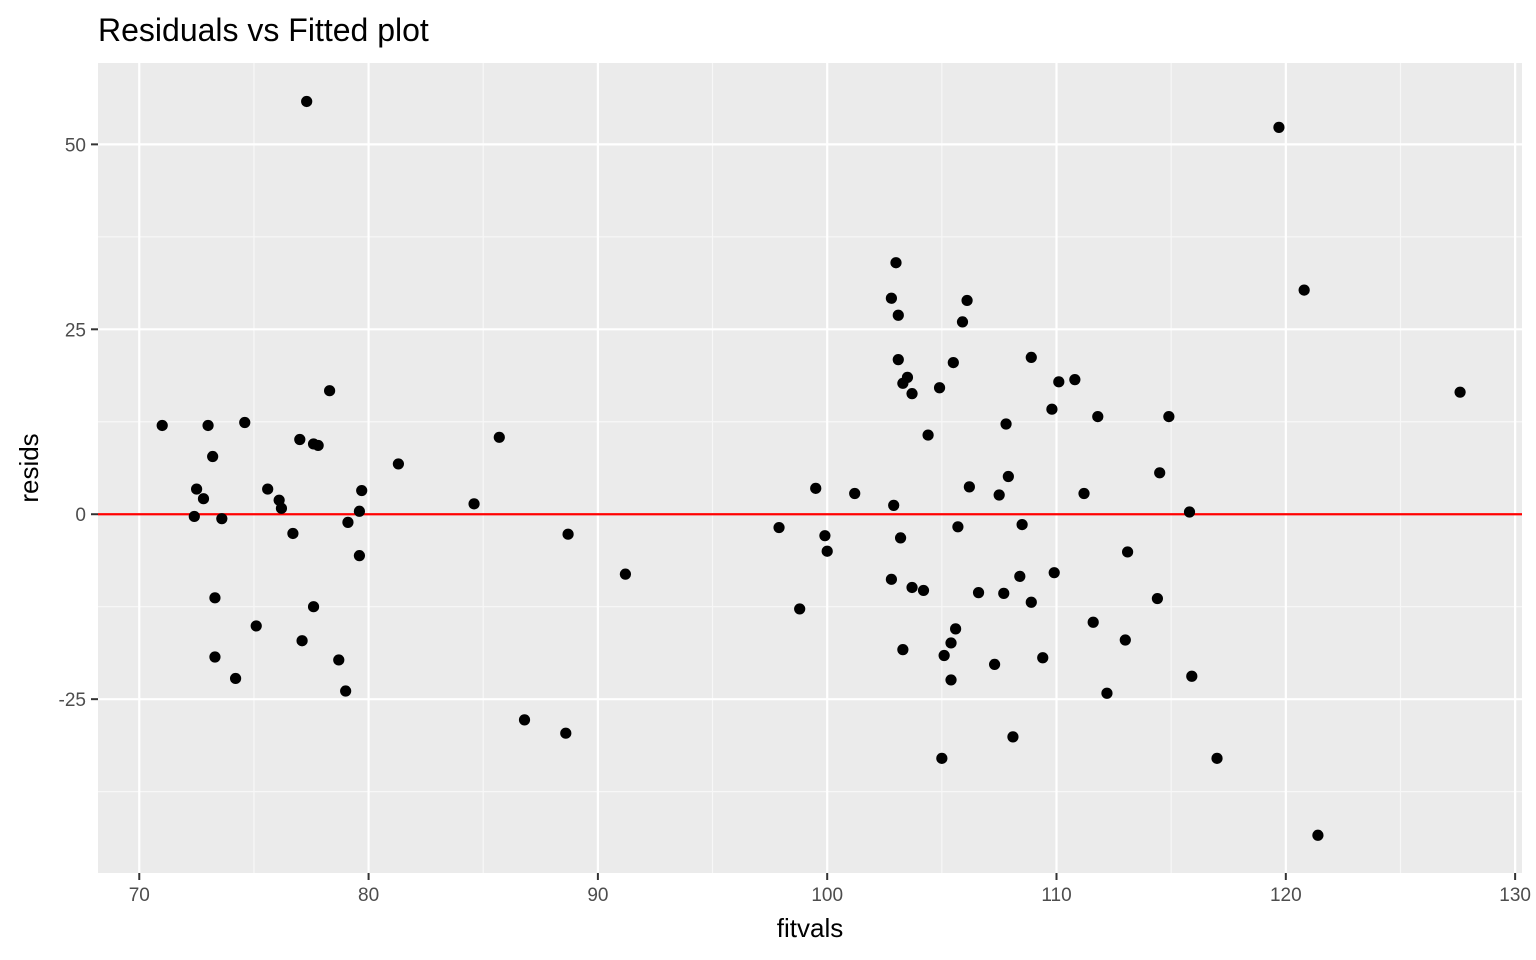 Image resolution: width=1536 pixels, height=960 pixels. What do you see at coordinates (827, 895) in the screenshot?
I see `x-tick-label: 100` at bounding box center [827, 895].